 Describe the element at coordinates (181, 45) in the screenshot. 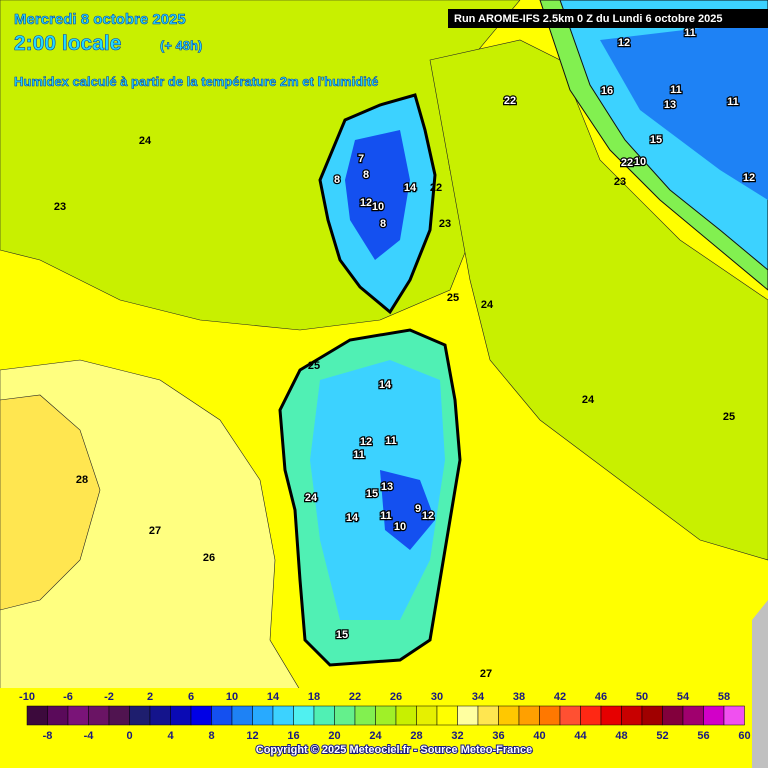

I see `lead-time: (+ 48h)` at that location.